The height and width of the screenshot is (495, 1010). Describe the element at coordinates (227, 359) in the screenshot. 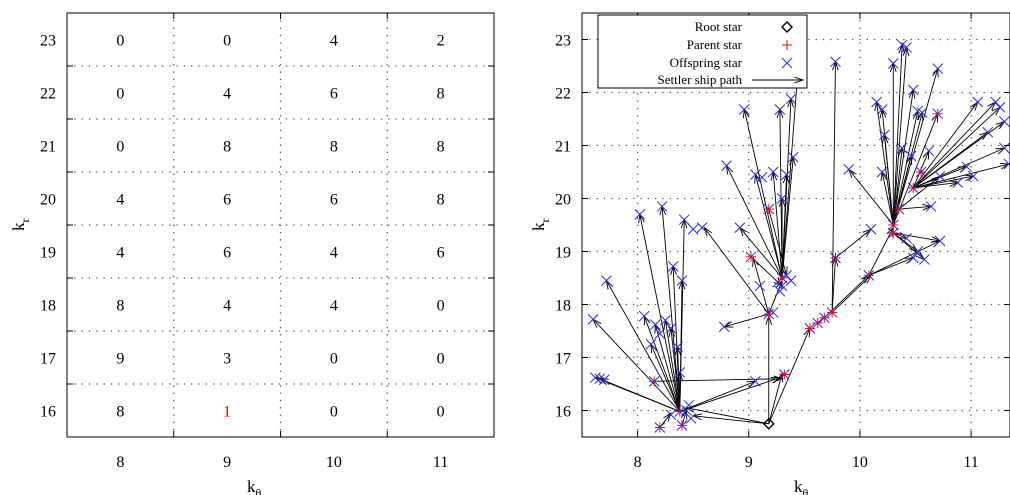

I see `table-cell: 3` at that location.